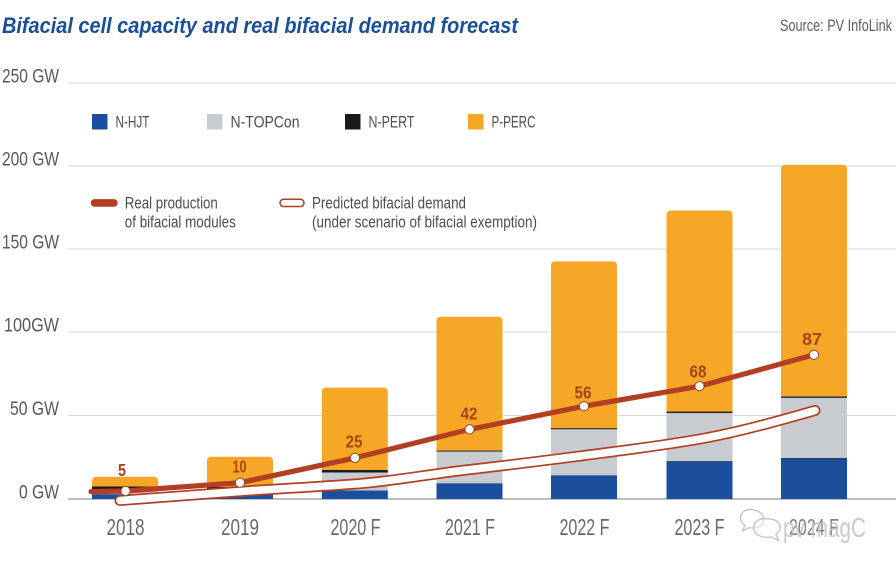 This screenshot has height=567, width=896. Describe the element at coordinates (424, 223) in the screenshot. I see `svg-text:(under scenario of bifacial ex: (under scenario of bifacial exemption)` at that location.